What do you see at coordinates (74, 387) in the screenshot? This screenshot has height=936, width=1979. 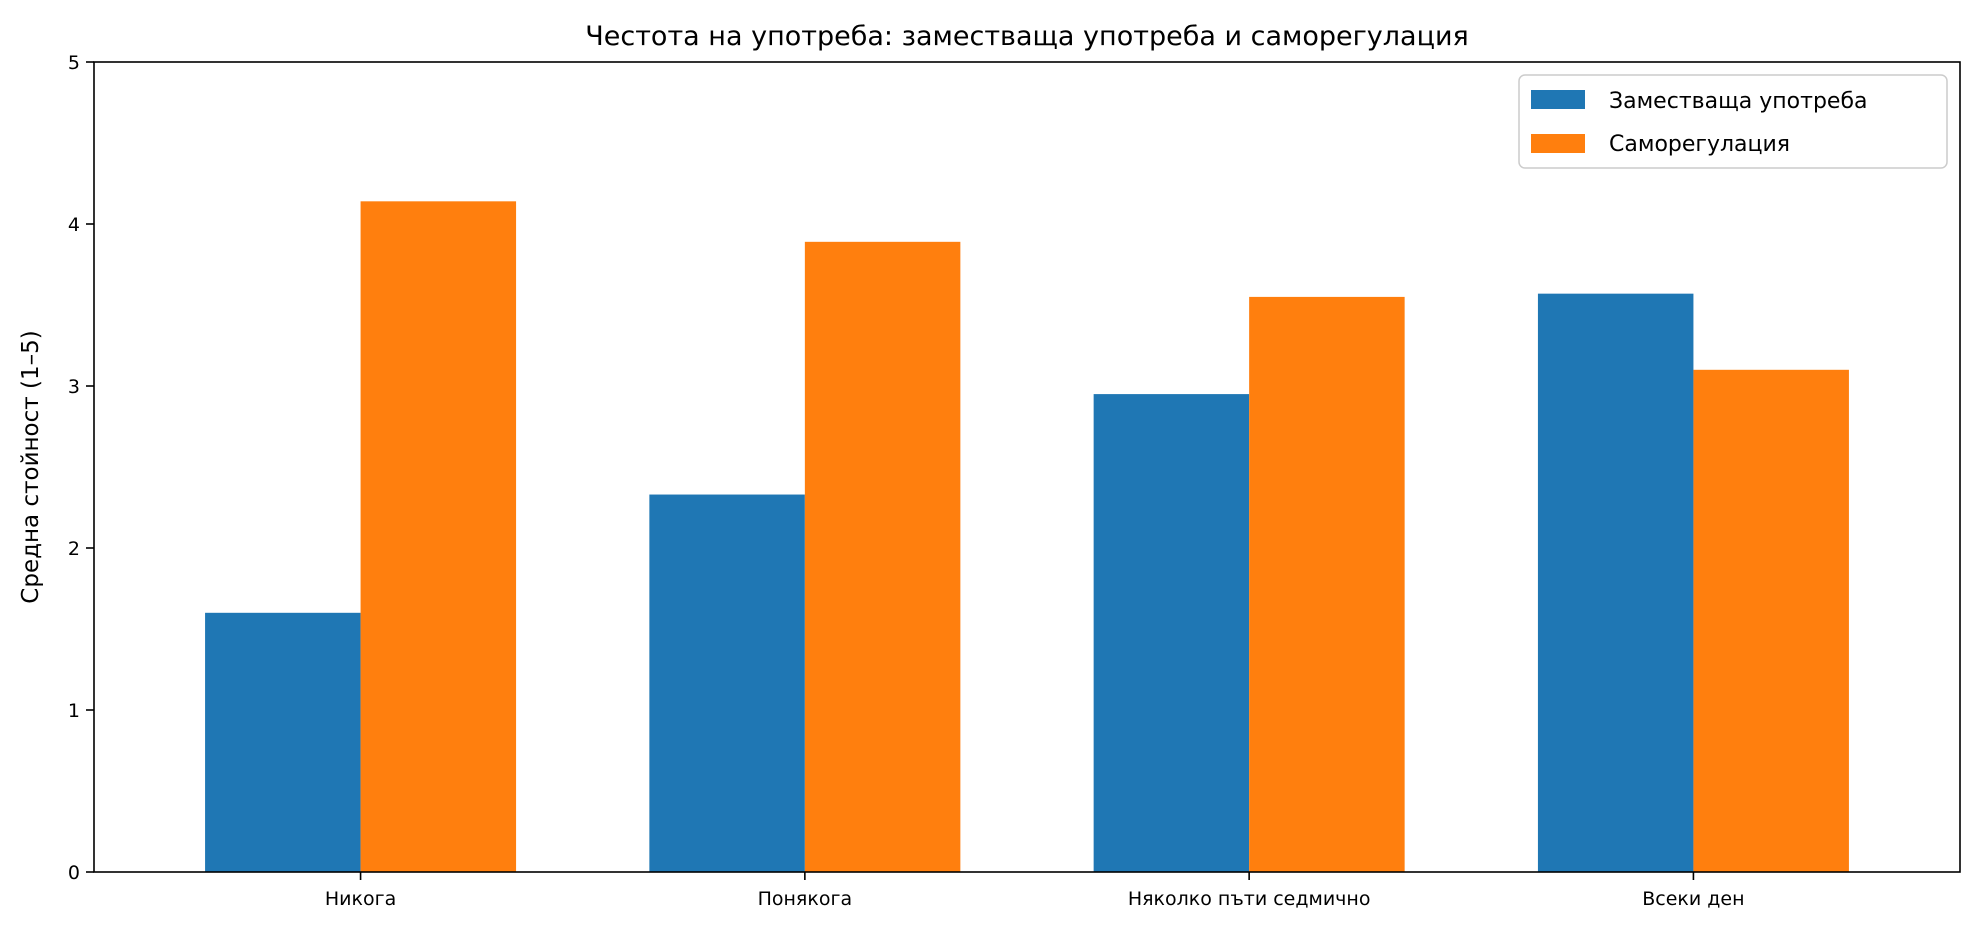 I see `y-tick-label-3: 3` at bounding box center [74, 387].